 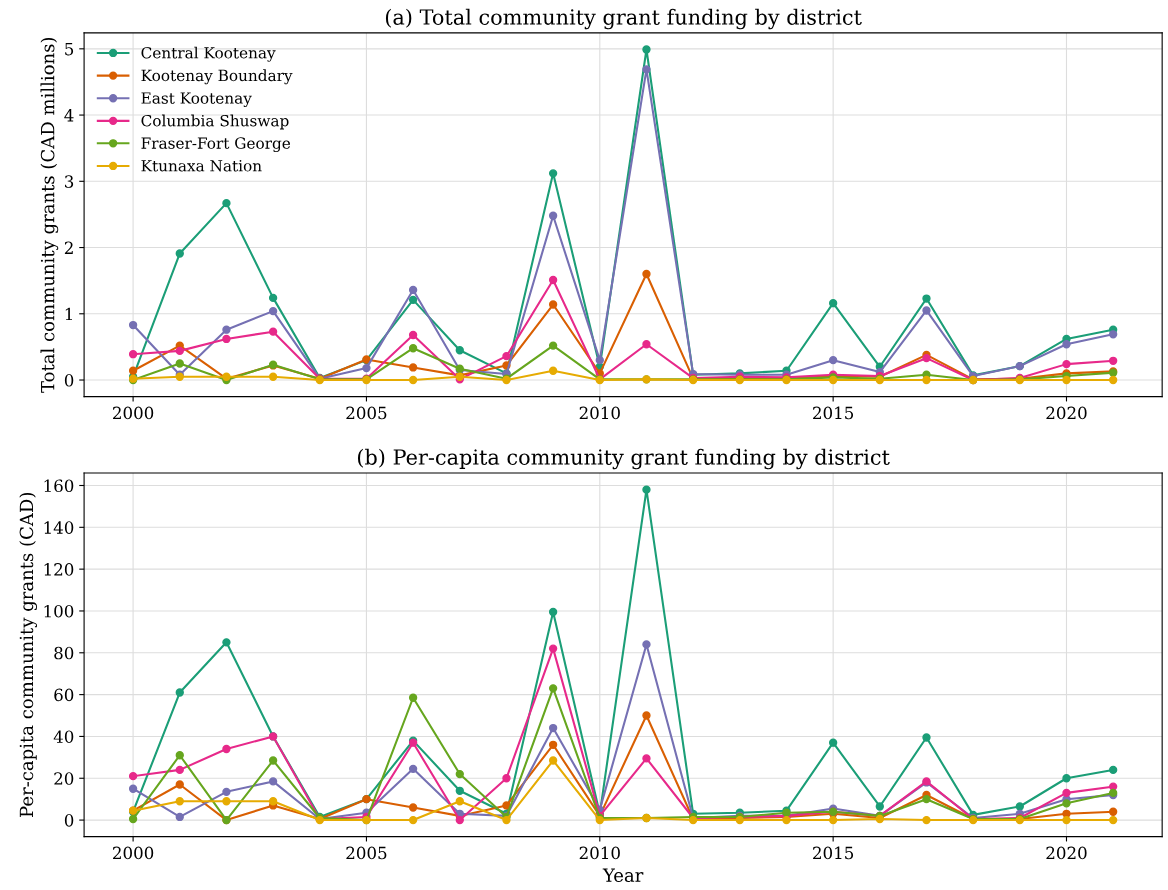 I want to click on y-tick-label: 5, so click(x=69, y=49).